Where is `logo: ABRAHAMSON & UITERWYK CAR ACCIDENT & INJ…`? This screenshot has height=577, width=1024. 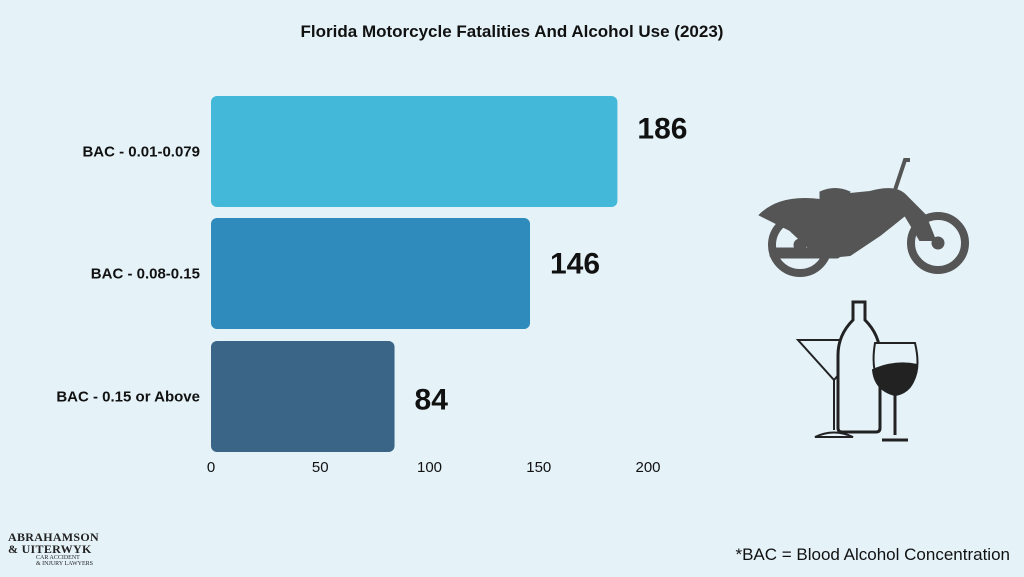
logo: ABRAHAMSON & UITERWYK CAR ACCIDENT & INJ… is located at coordinates (53, 549).